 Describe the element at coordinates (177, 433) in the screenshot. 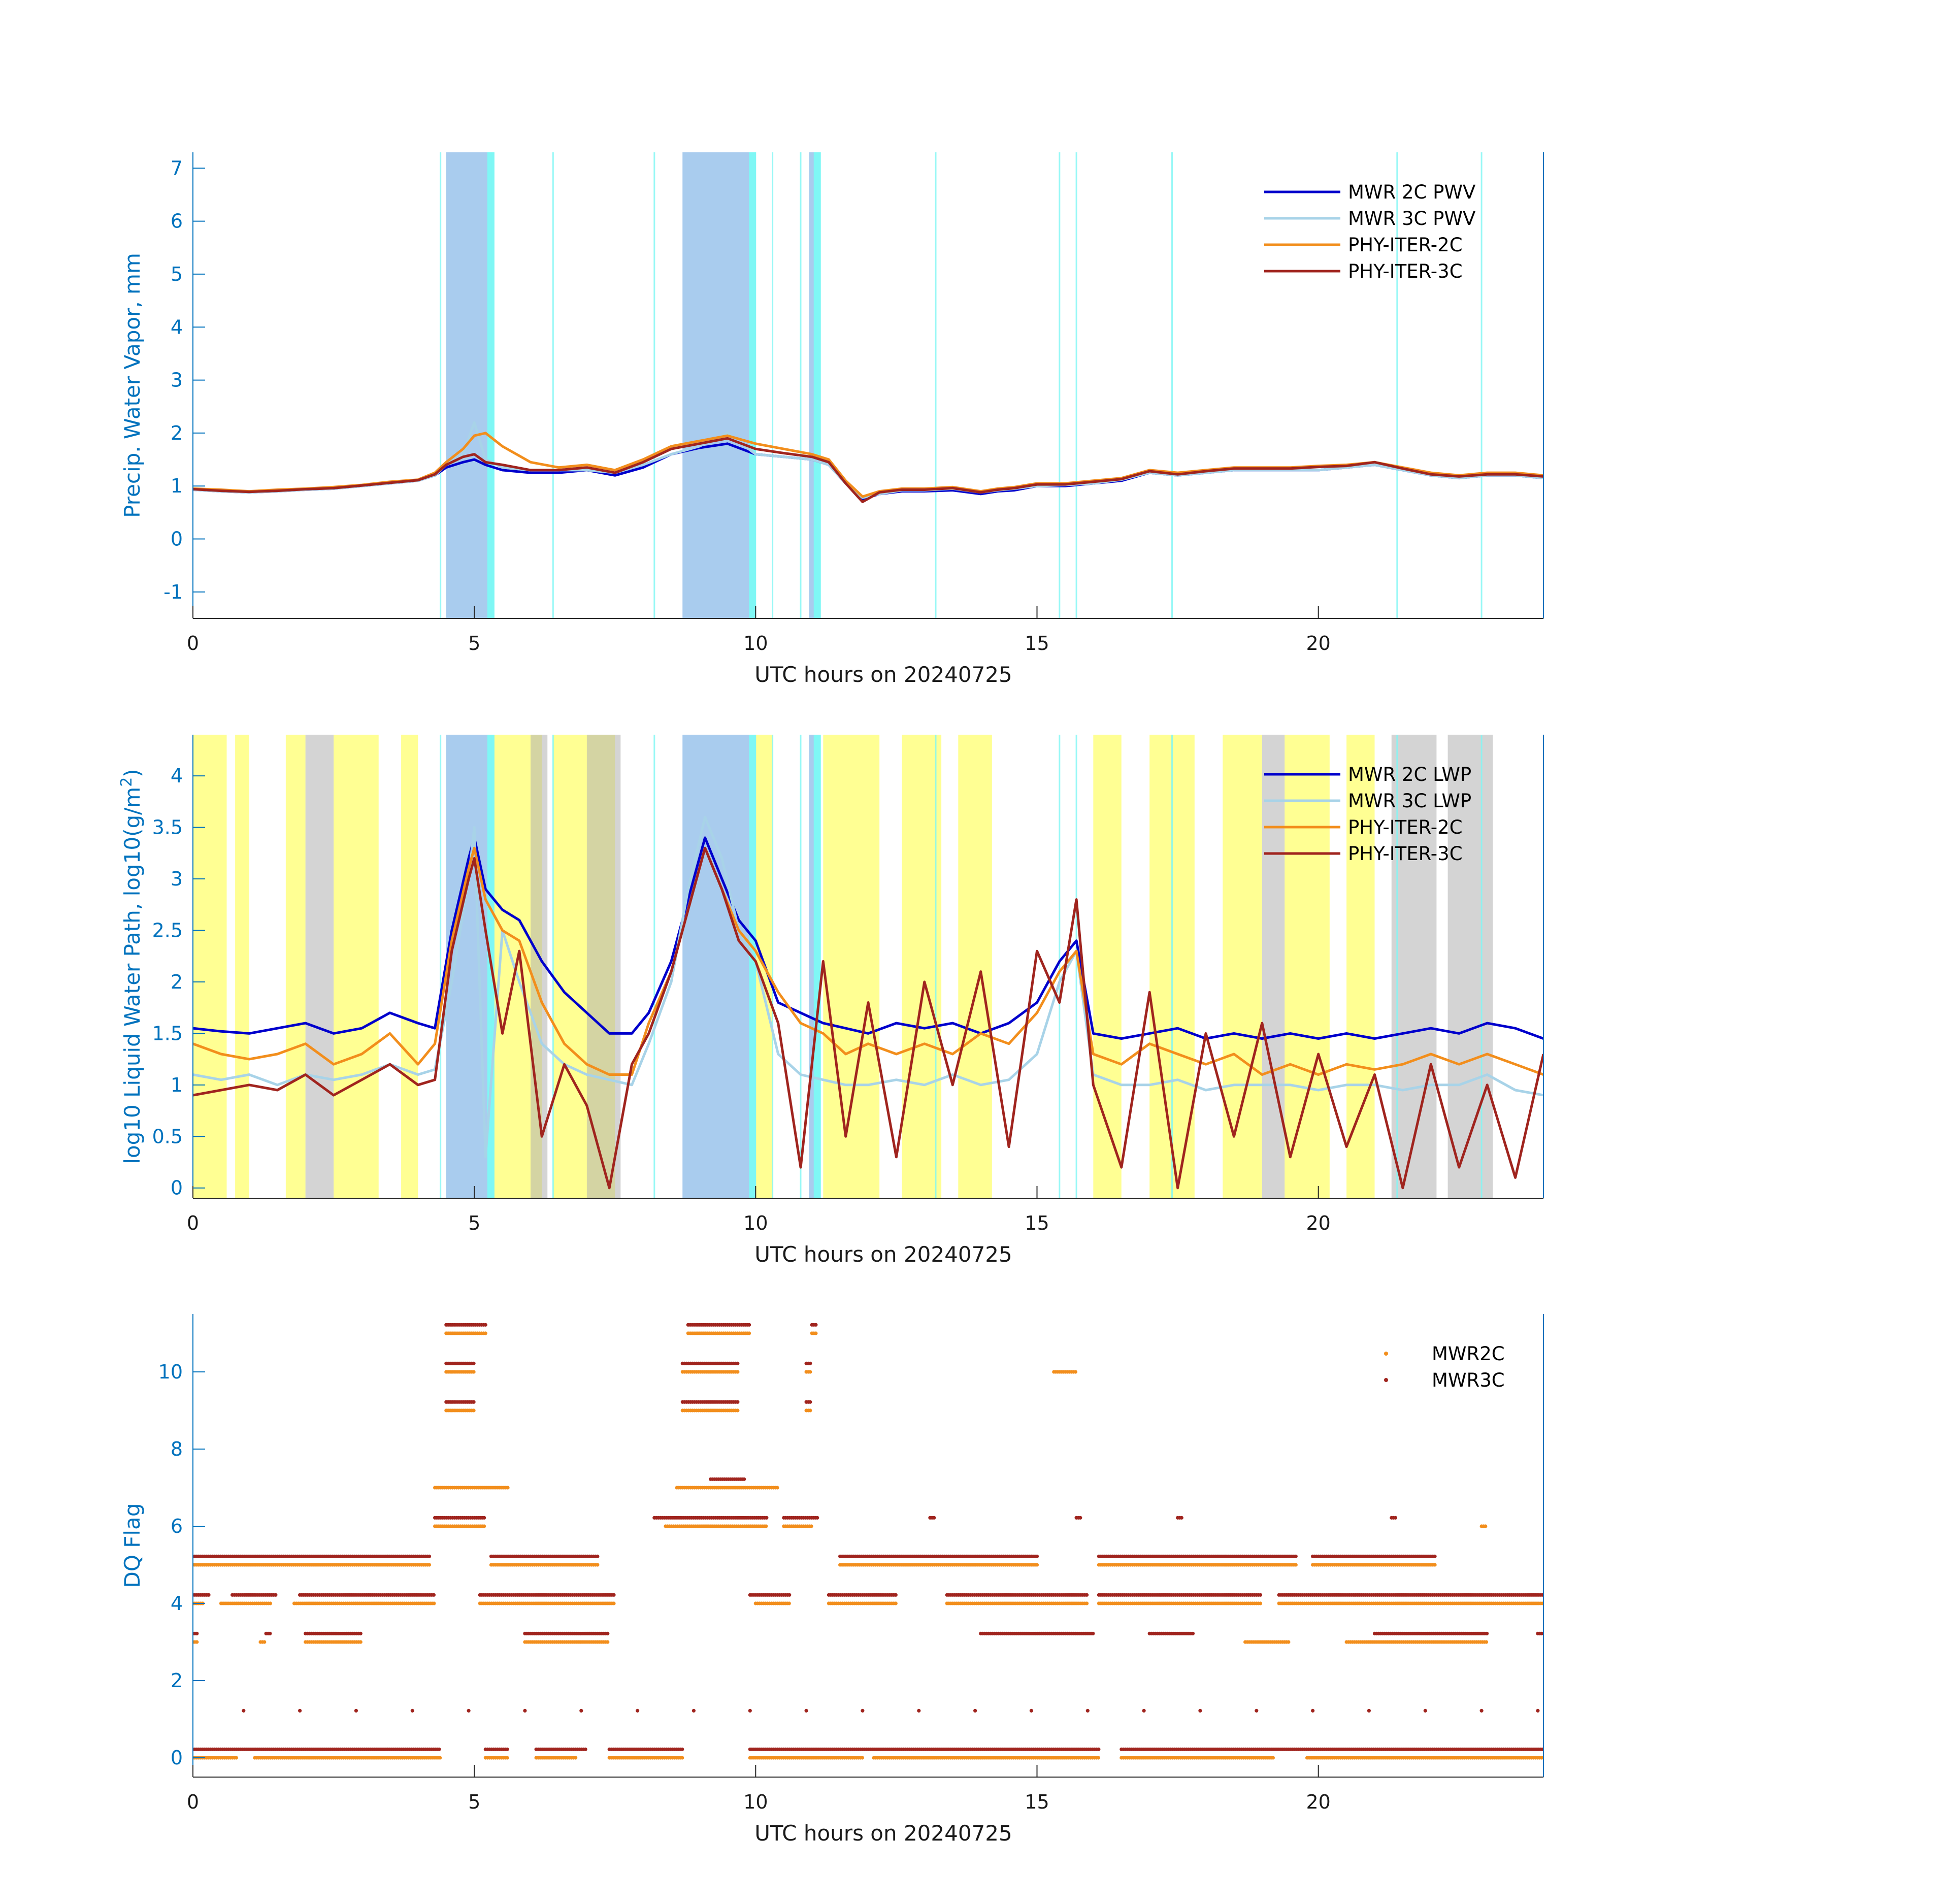

I see `y-tick-label: 2` at that location.